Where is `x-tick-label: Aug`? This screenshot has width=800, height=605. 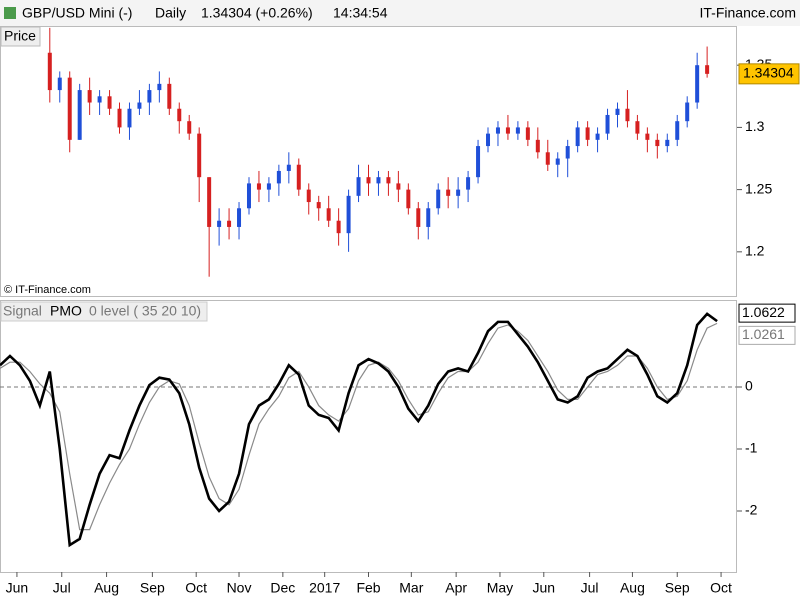
x-tick-label: Aug is located at coordinates (106, 588).